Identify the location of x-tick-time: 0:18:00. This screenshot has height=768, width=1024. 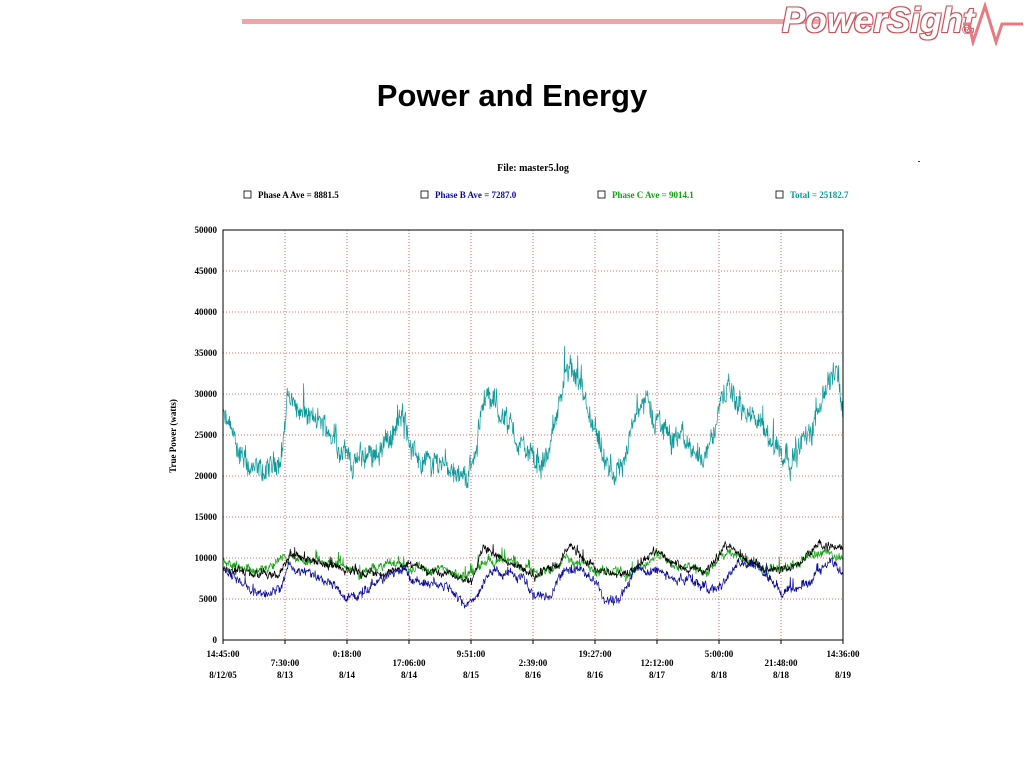
(347, 654).